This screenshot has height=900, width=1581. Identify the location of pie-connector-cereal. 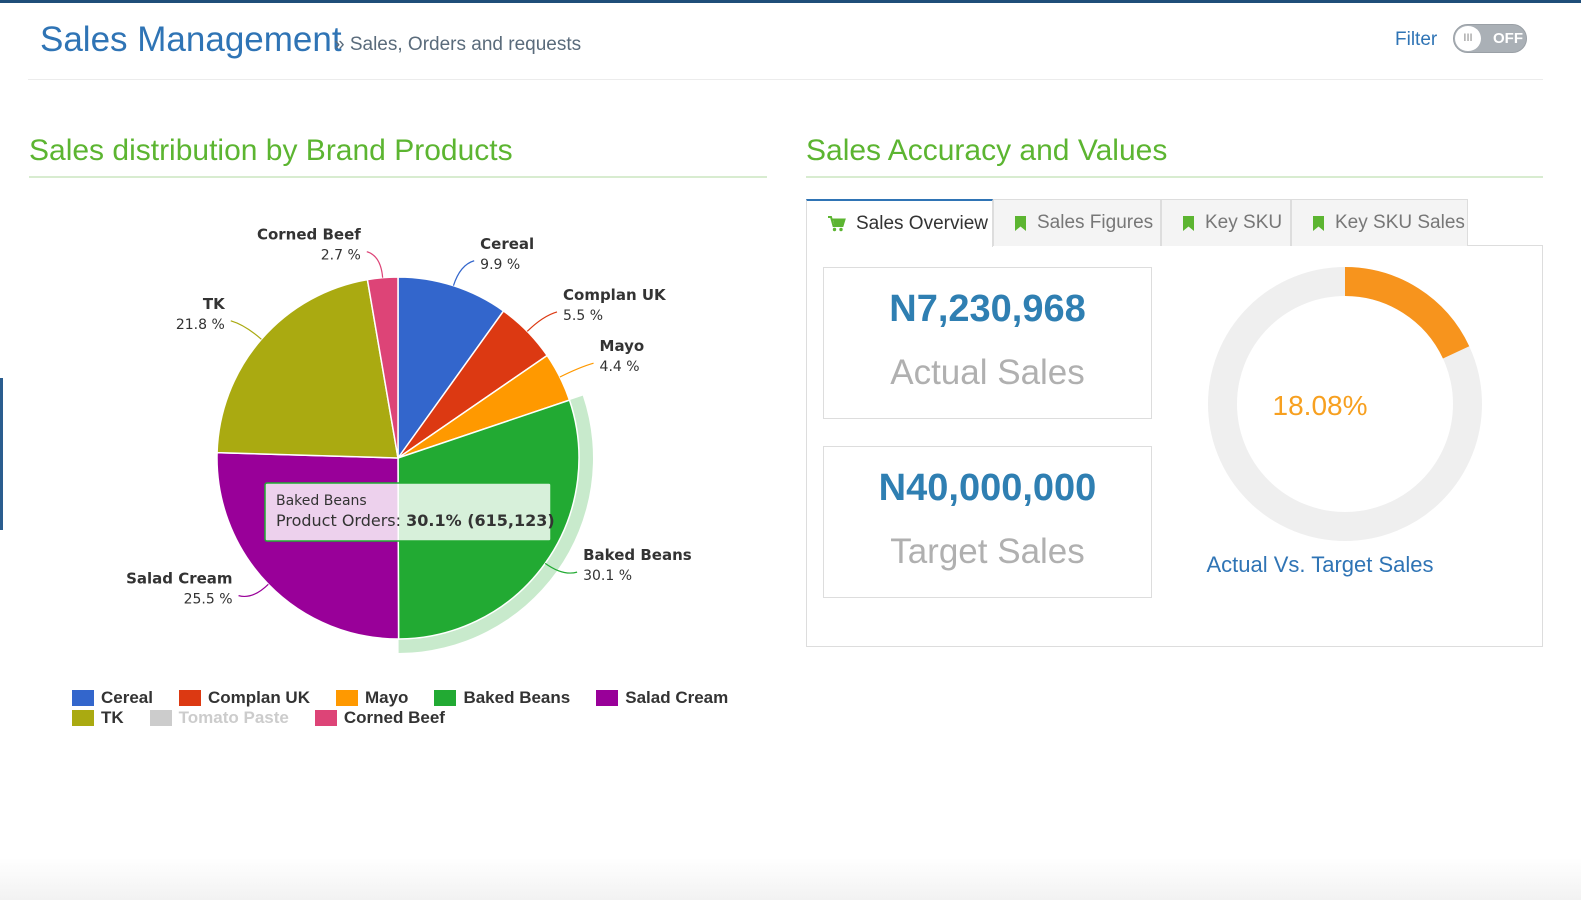
(463, 273).